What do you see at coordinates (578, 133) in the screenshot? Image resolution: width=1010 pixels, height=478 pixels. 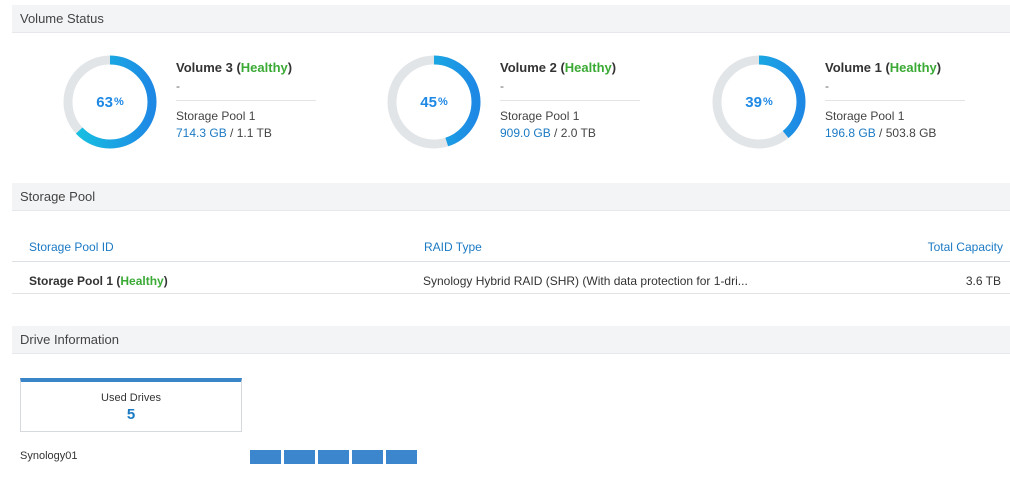 I see `total-capacity: 2.0 TB` at bounding box center [578, 133].